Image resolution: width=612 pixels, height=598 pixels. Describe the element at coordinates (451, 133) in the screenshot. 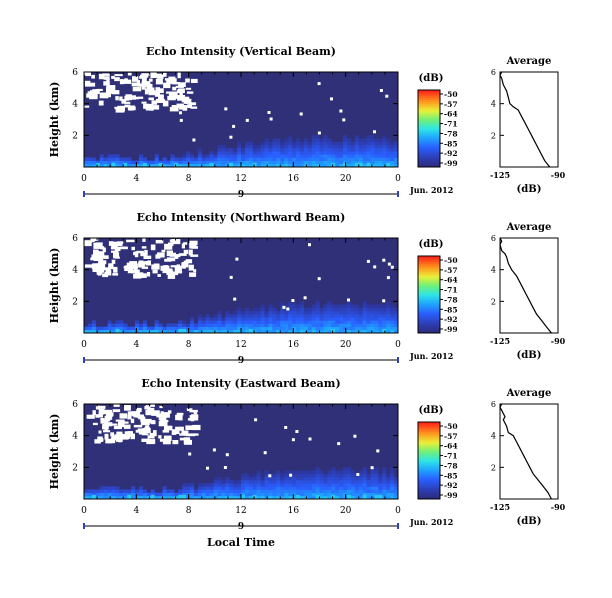

I see `colorbar-tick-label: -78` at that location.